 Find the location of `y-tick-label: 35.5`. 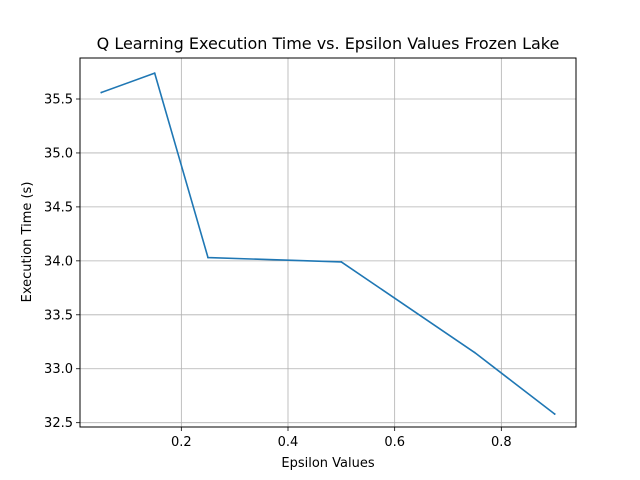

y-tick-label: 35.5 is located at coordinates (58, 100).